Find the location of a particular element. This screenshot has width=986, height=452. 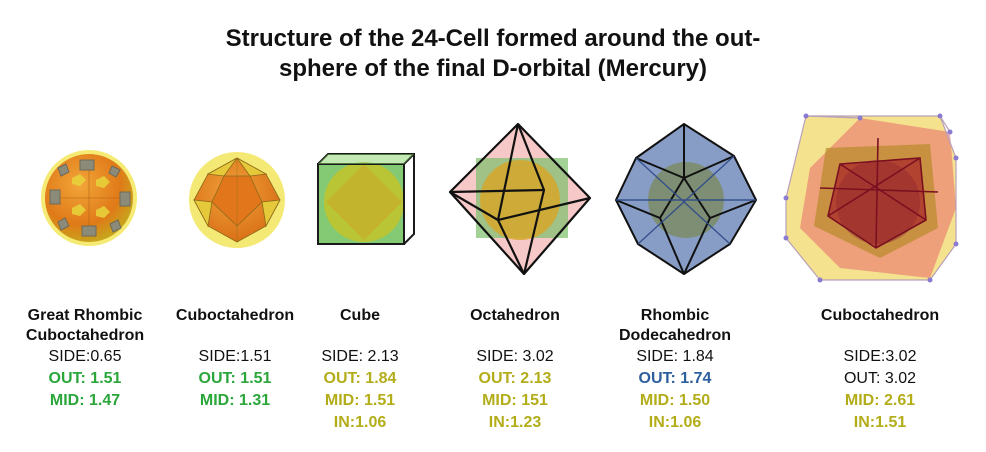

stat-mid: MID: 1.50 is located at coordinates (675, 400).